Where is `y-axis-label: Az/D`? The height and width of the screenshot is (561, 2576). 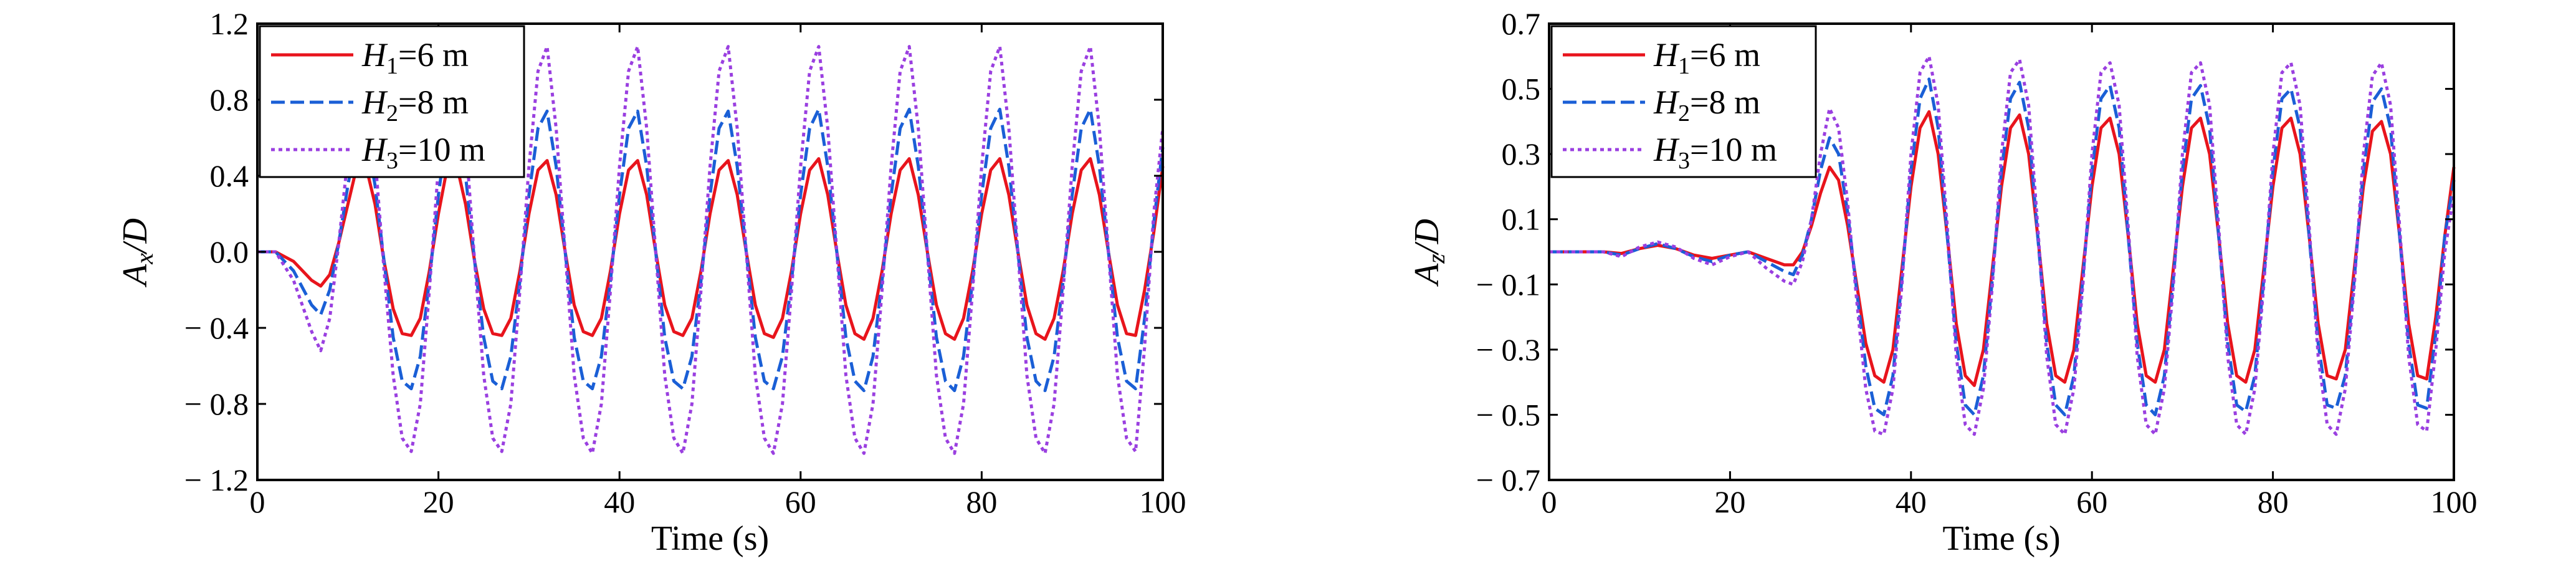
y-axis-label: Az/D is located at coordinates (1429, 253).